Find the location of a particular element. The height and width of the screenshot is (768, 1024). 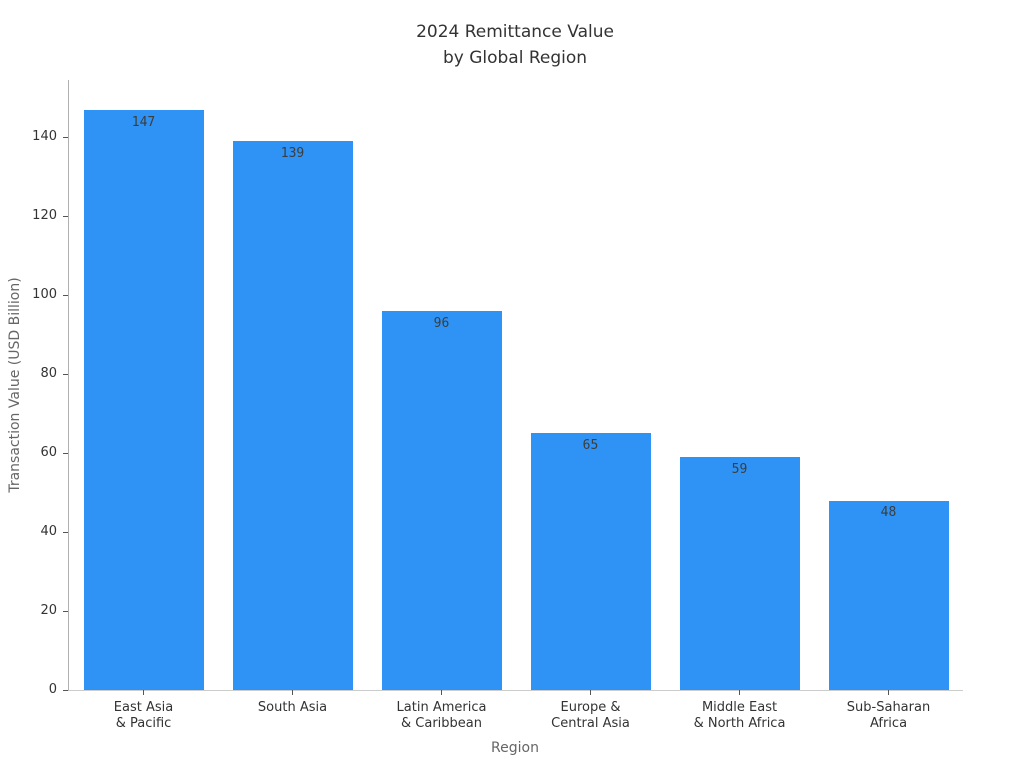

x-tick-label-line: & Pacific is located at coordinates (143, 723).